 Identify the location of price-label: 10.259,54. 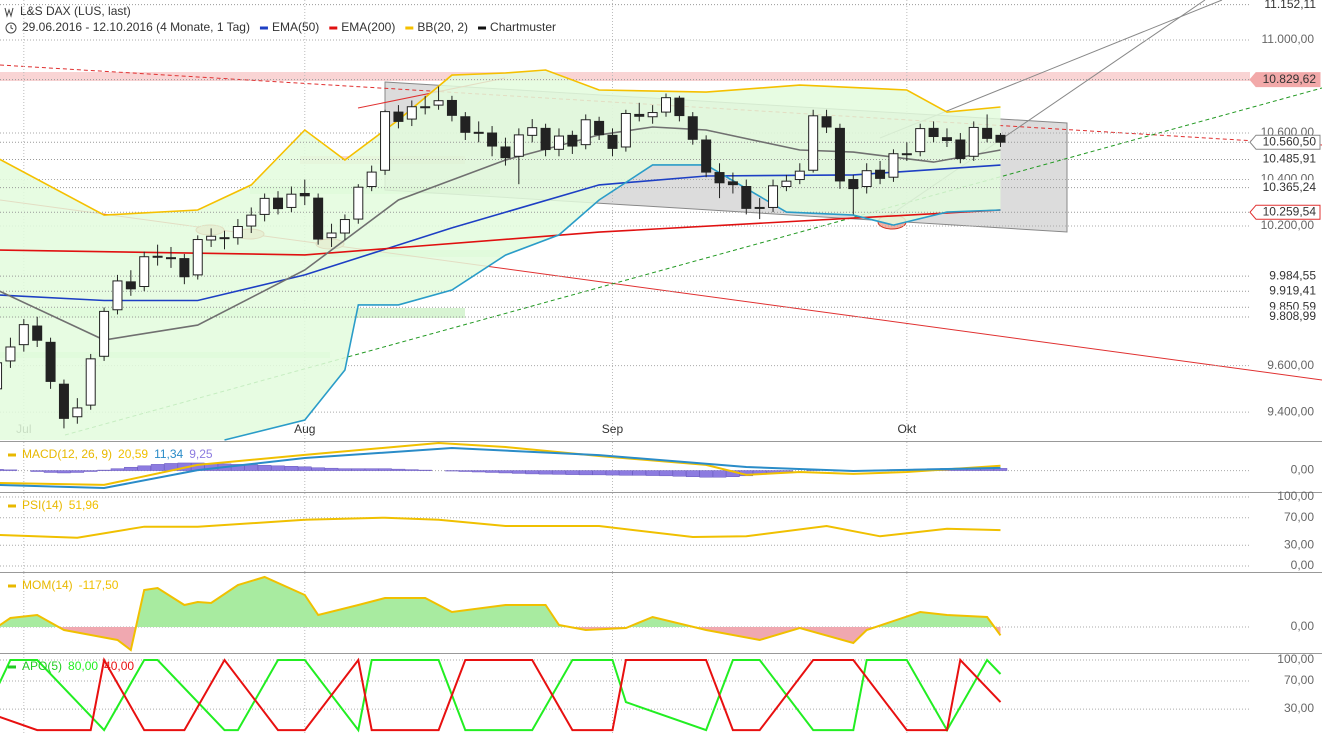
(1290, 211).